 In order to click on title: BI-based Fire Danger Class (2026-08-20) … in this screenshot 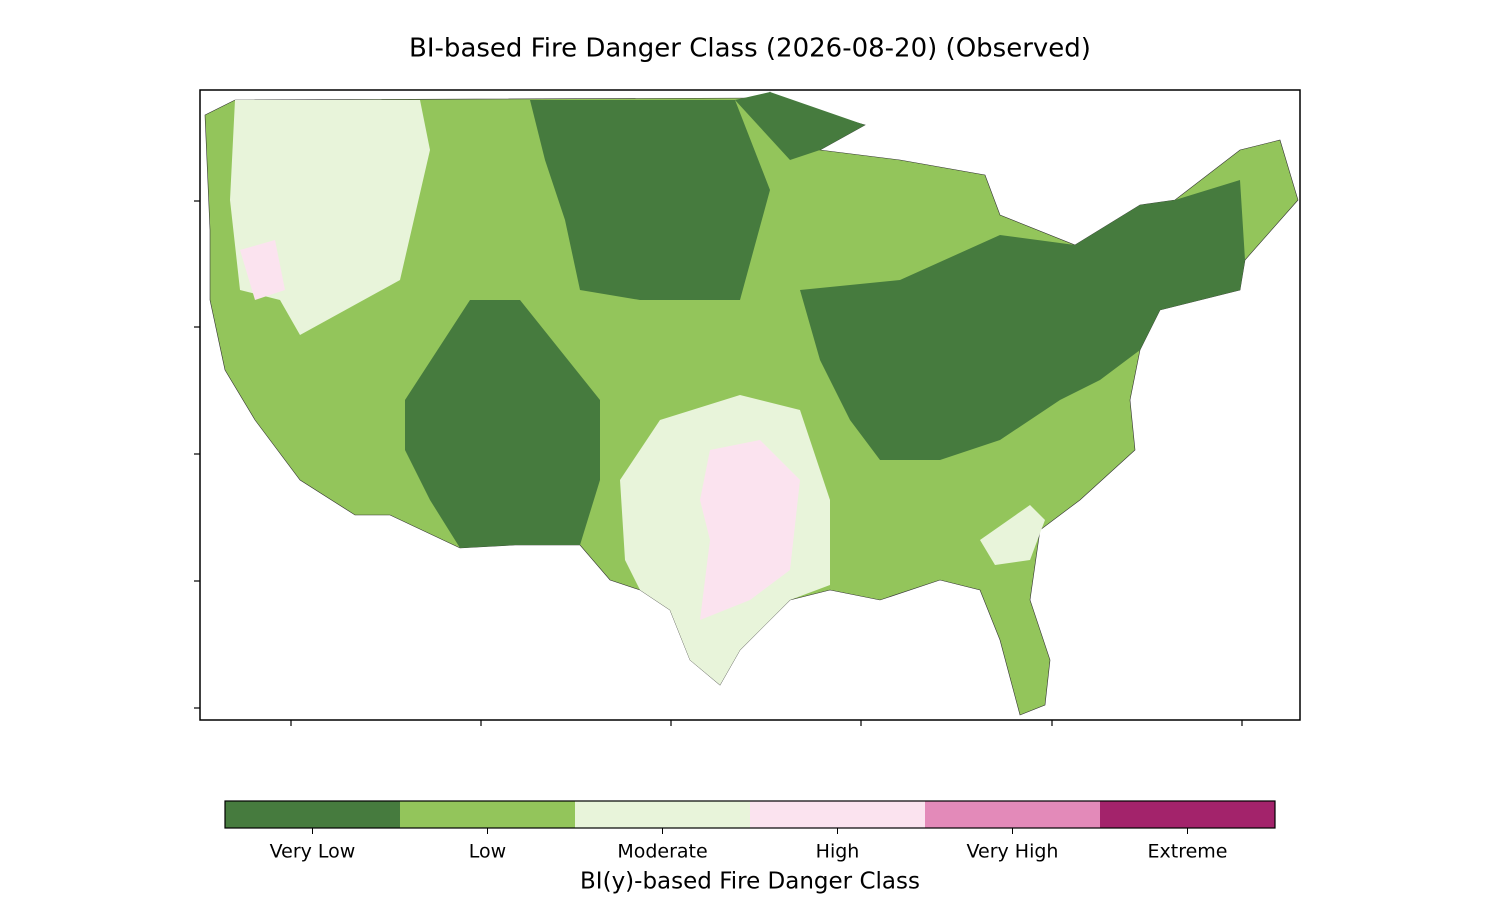, I will do `click(750, 49)`.